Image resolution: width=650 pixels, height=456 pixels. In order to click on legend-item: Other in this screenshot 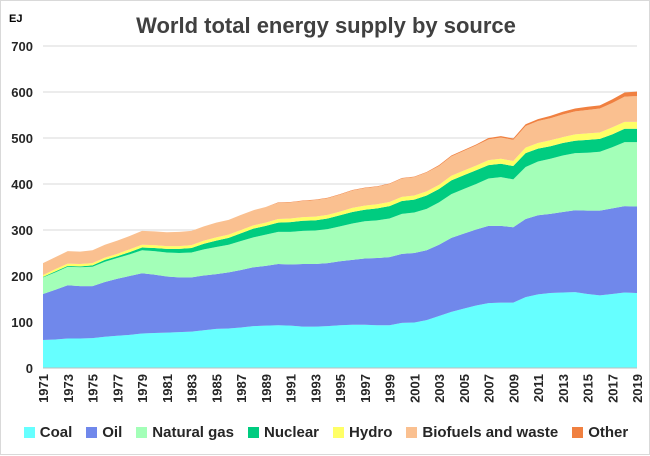, I will do `click(600, 432)`.